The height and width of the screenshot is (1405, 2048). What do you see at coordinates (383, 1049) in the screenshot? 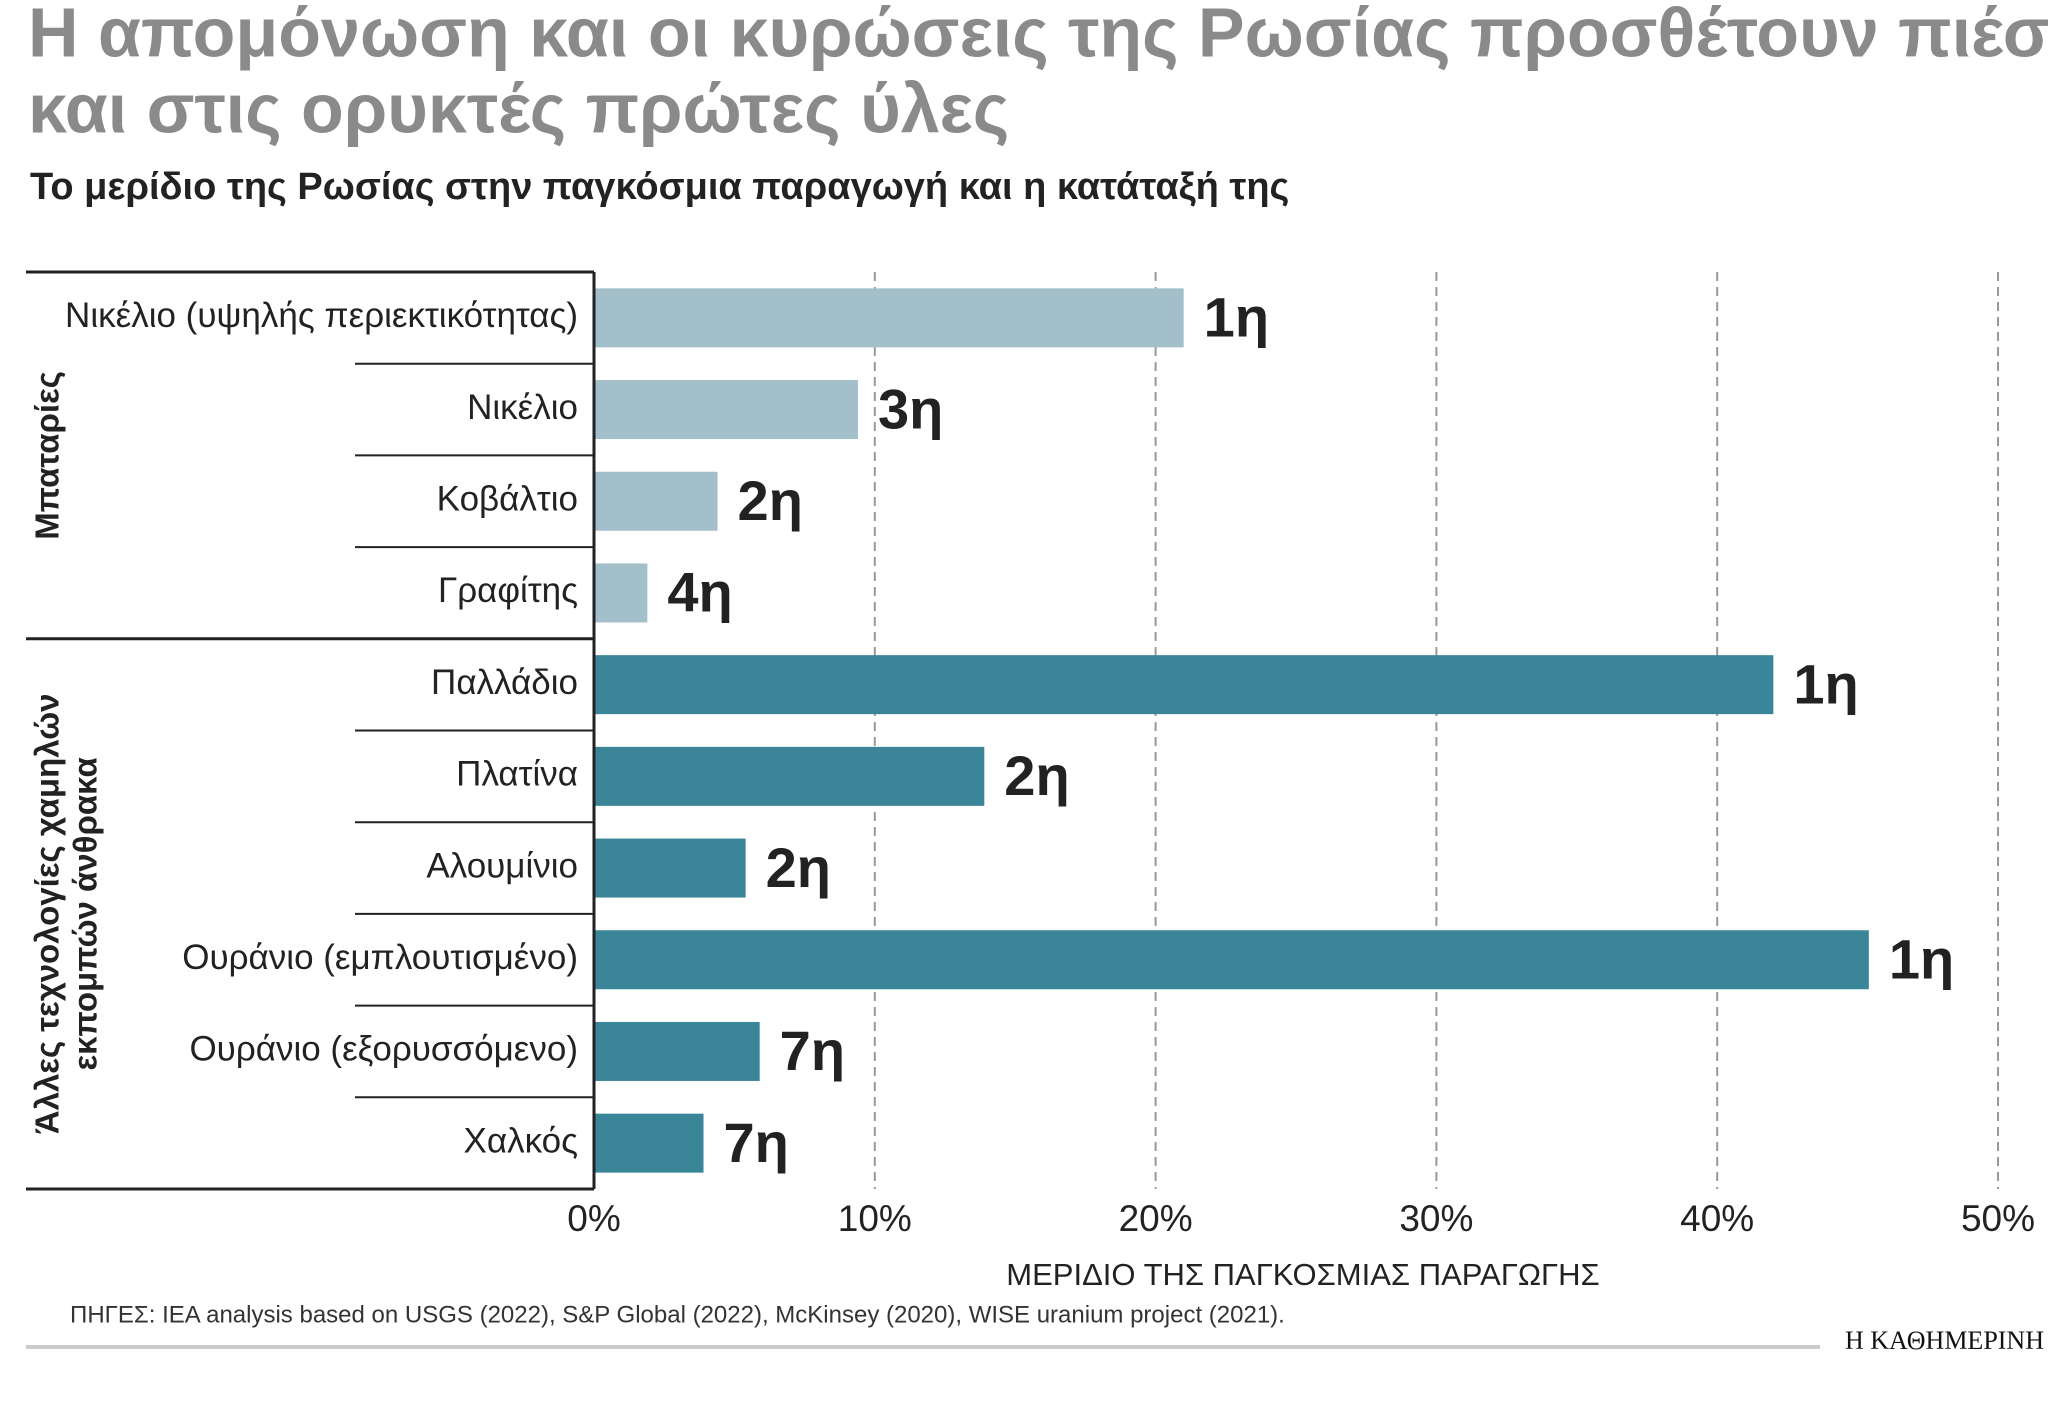
I see `category-label: Ουράνιο (εξορυσσόμενο)` at bounding box center [383, 1049].